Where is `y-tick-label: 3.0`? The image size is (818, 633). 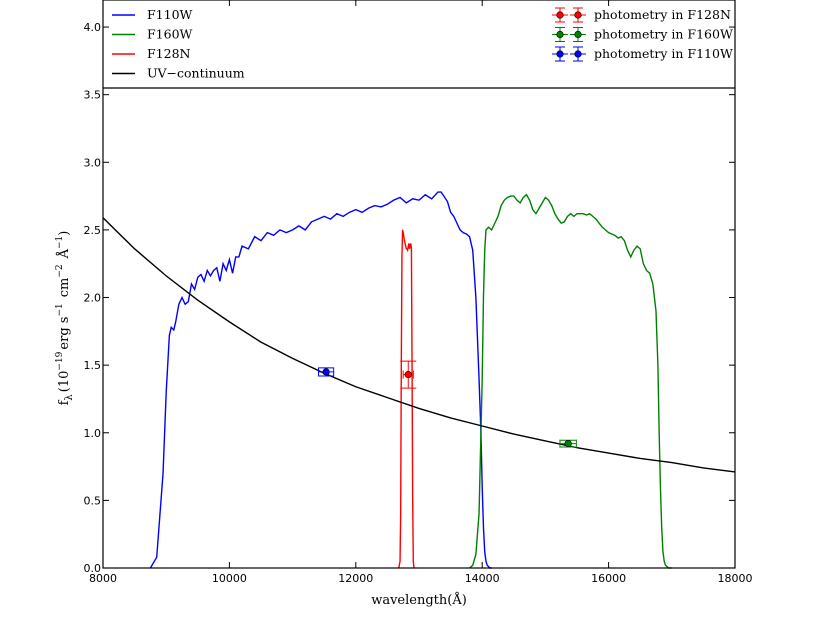
y-tick-label: 3.0 is located at coordinates (93, 162).